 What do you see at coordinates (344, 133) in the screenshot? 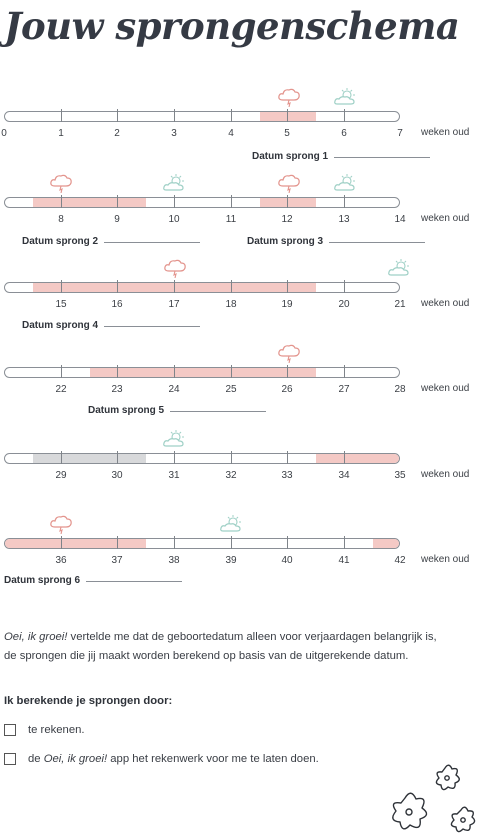
I see `week-label: 6` at bounding box center [344, 133].